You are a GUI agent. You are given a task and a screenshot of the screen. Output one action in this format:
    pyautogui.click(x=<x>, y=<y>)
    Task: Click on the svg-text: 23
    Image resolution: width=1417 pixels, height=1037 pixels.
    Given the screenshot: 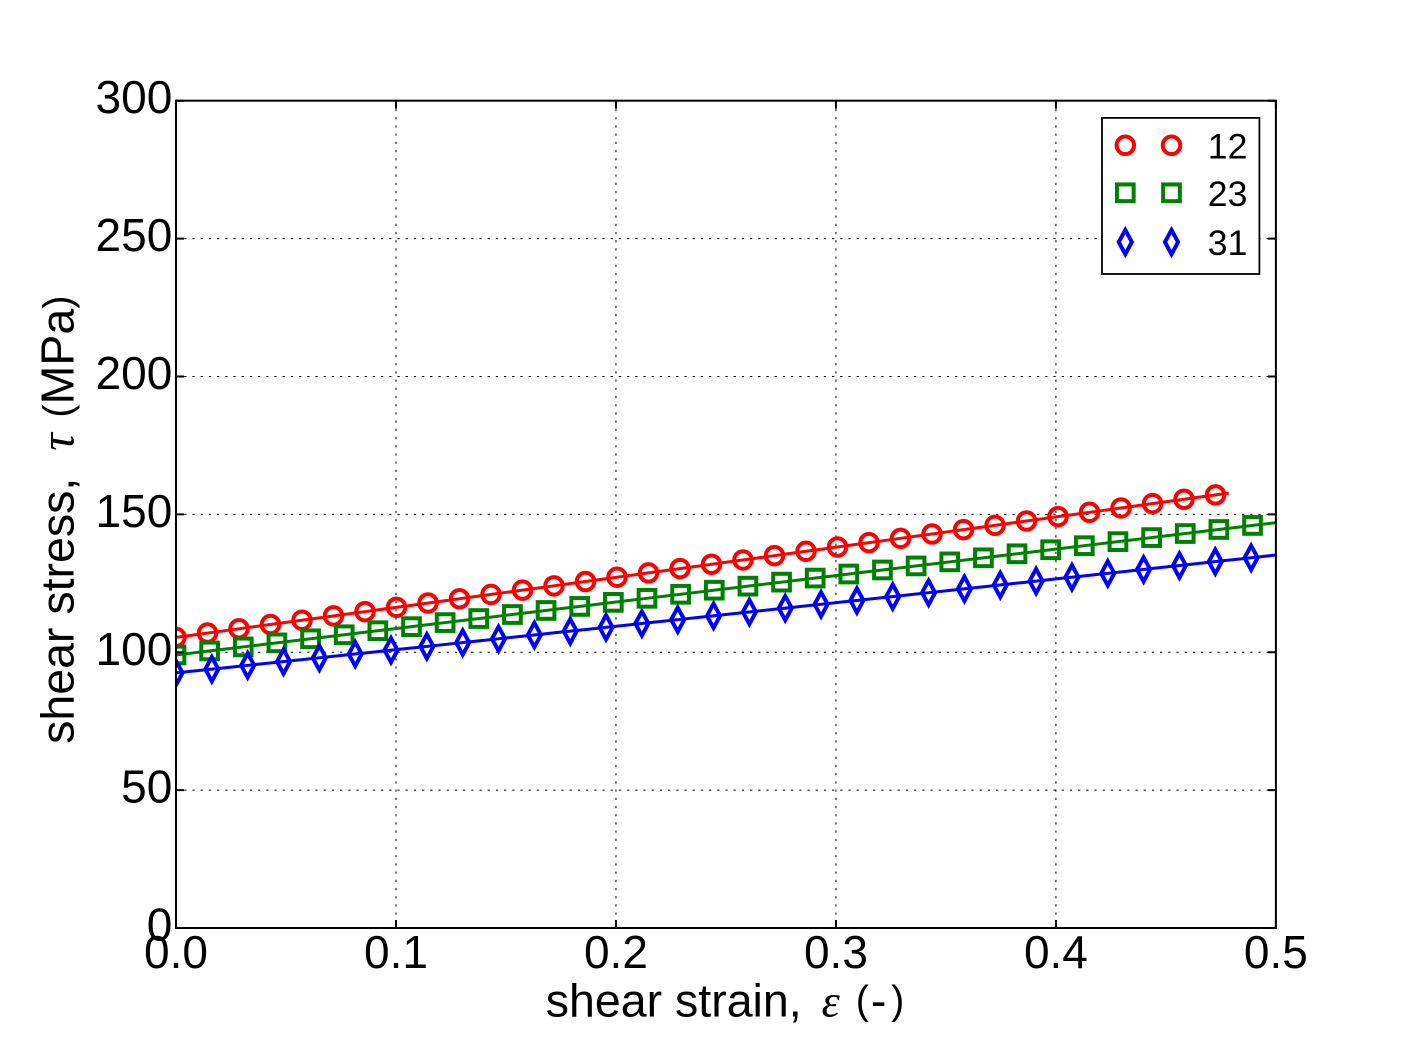 What is the action you would take?
    pyautogui.click(x=1228, y=194)
    